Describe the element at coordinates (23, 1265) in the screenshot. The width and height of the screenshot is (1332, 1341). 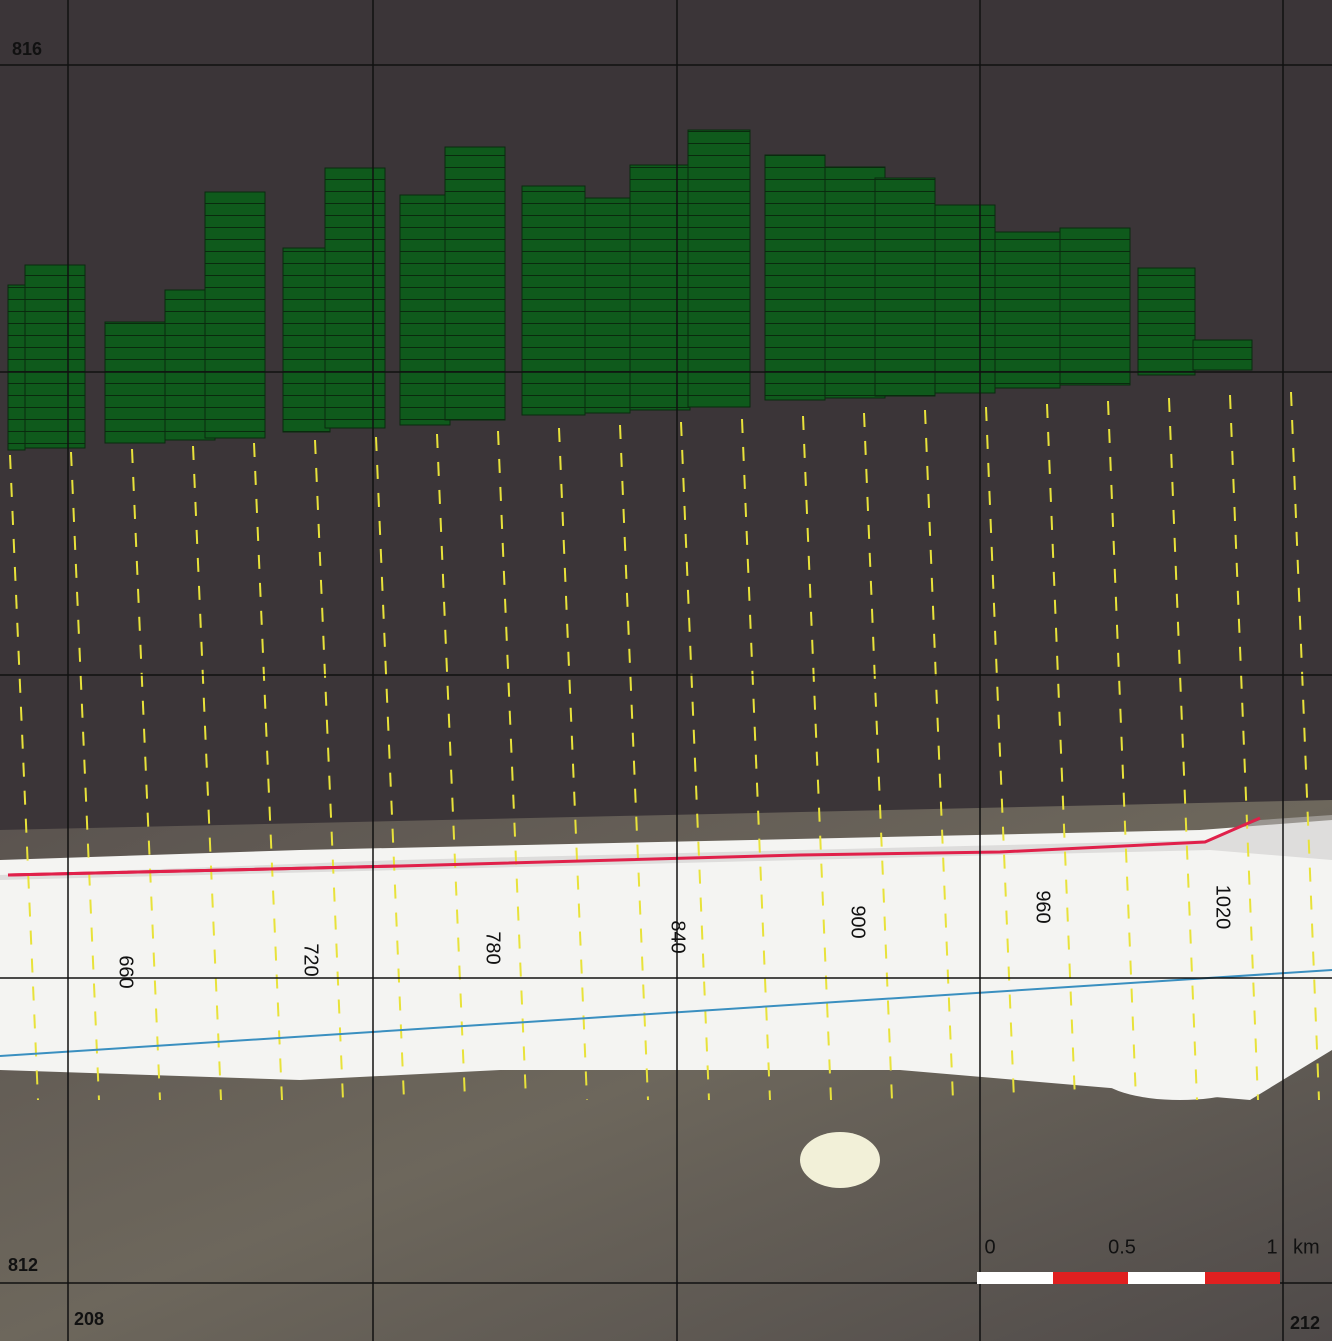
I see `grid-label: 812` at that location.